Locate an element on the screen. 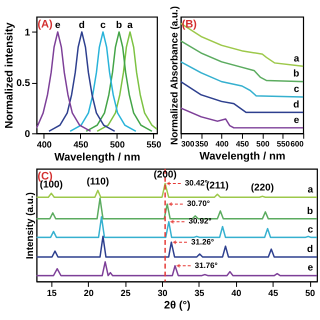  annotation: 30.92° is located at coordinates (200, 221).